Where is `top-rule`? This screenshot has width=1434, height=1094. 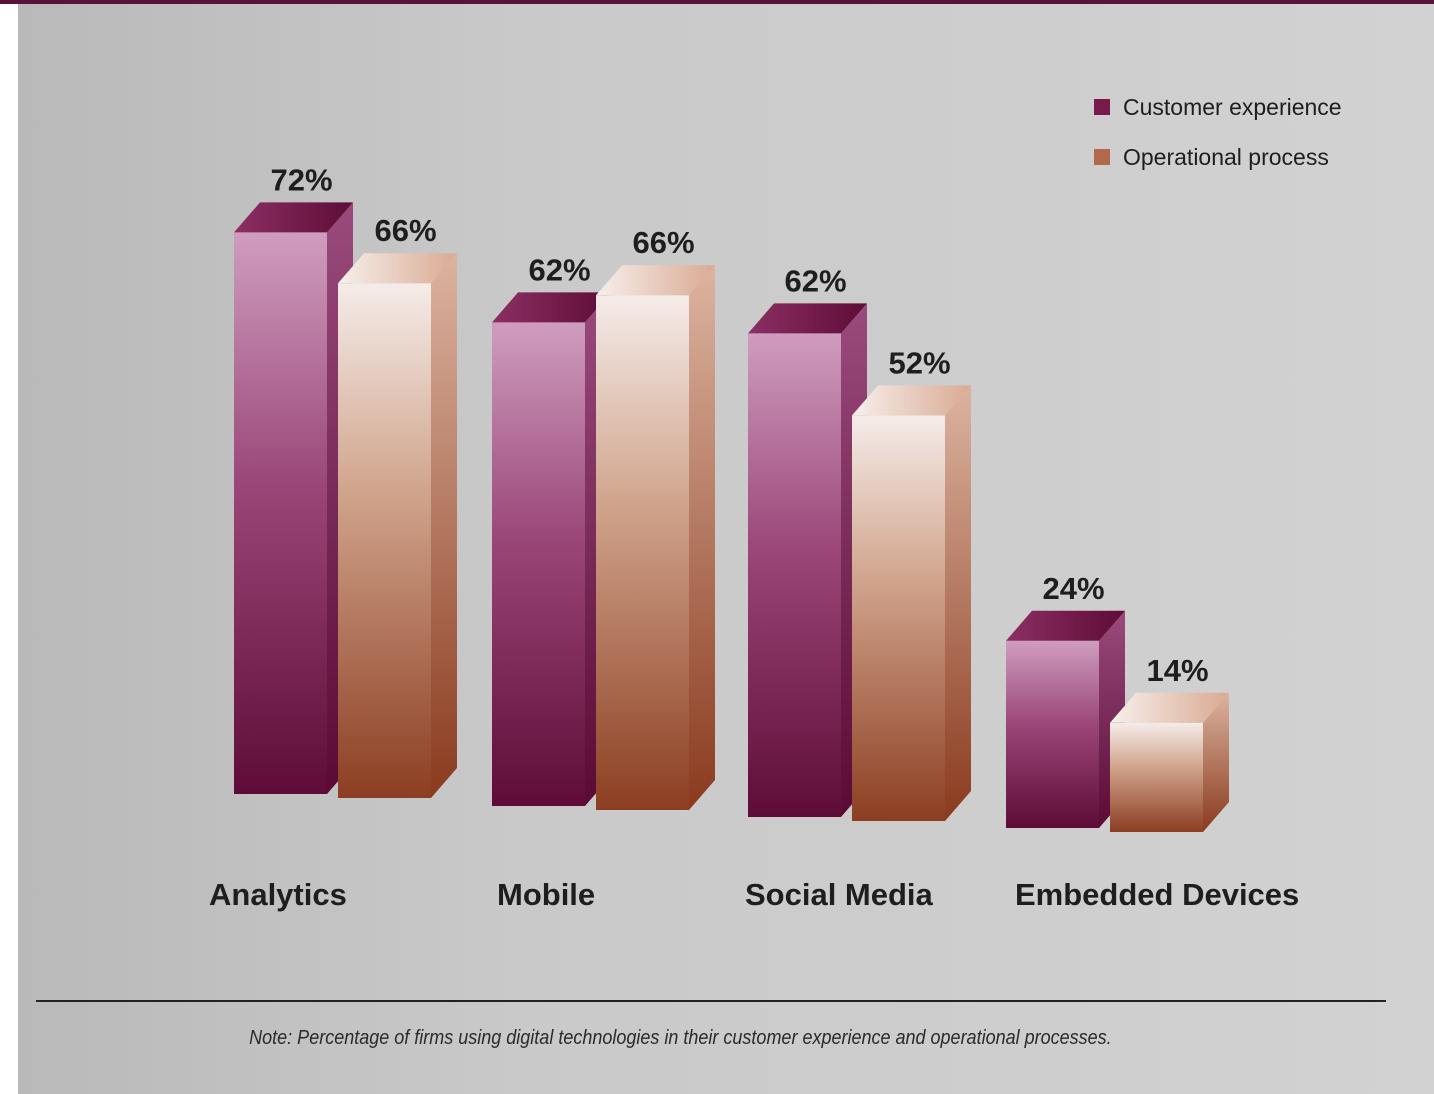
top-rule is located at coordinates (717, 2).